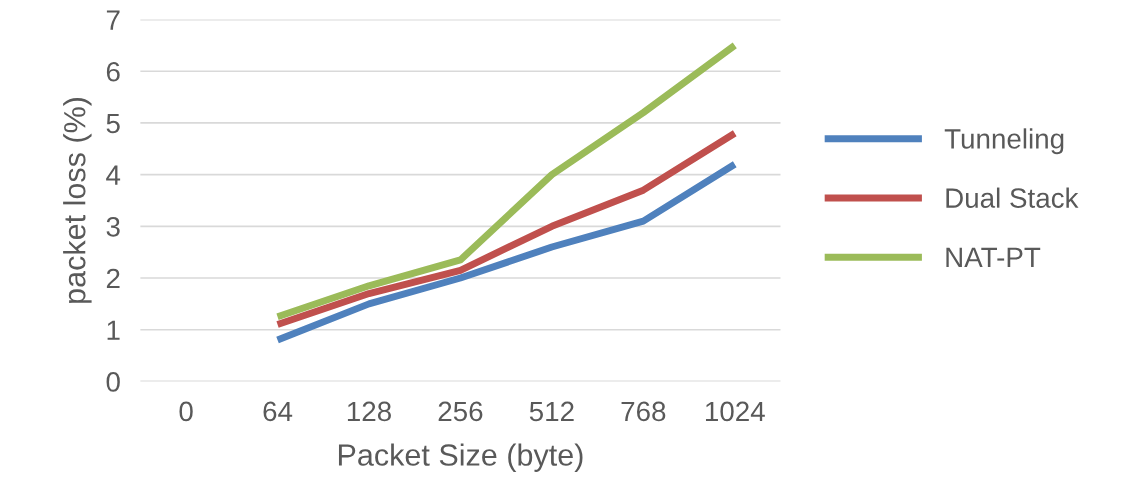 This screenshot has height=489, width=1123. What do you see at coordinates (113, 71) in the screenshot?
I see `y-tick-label: 6` at bounding box center [113, 71].